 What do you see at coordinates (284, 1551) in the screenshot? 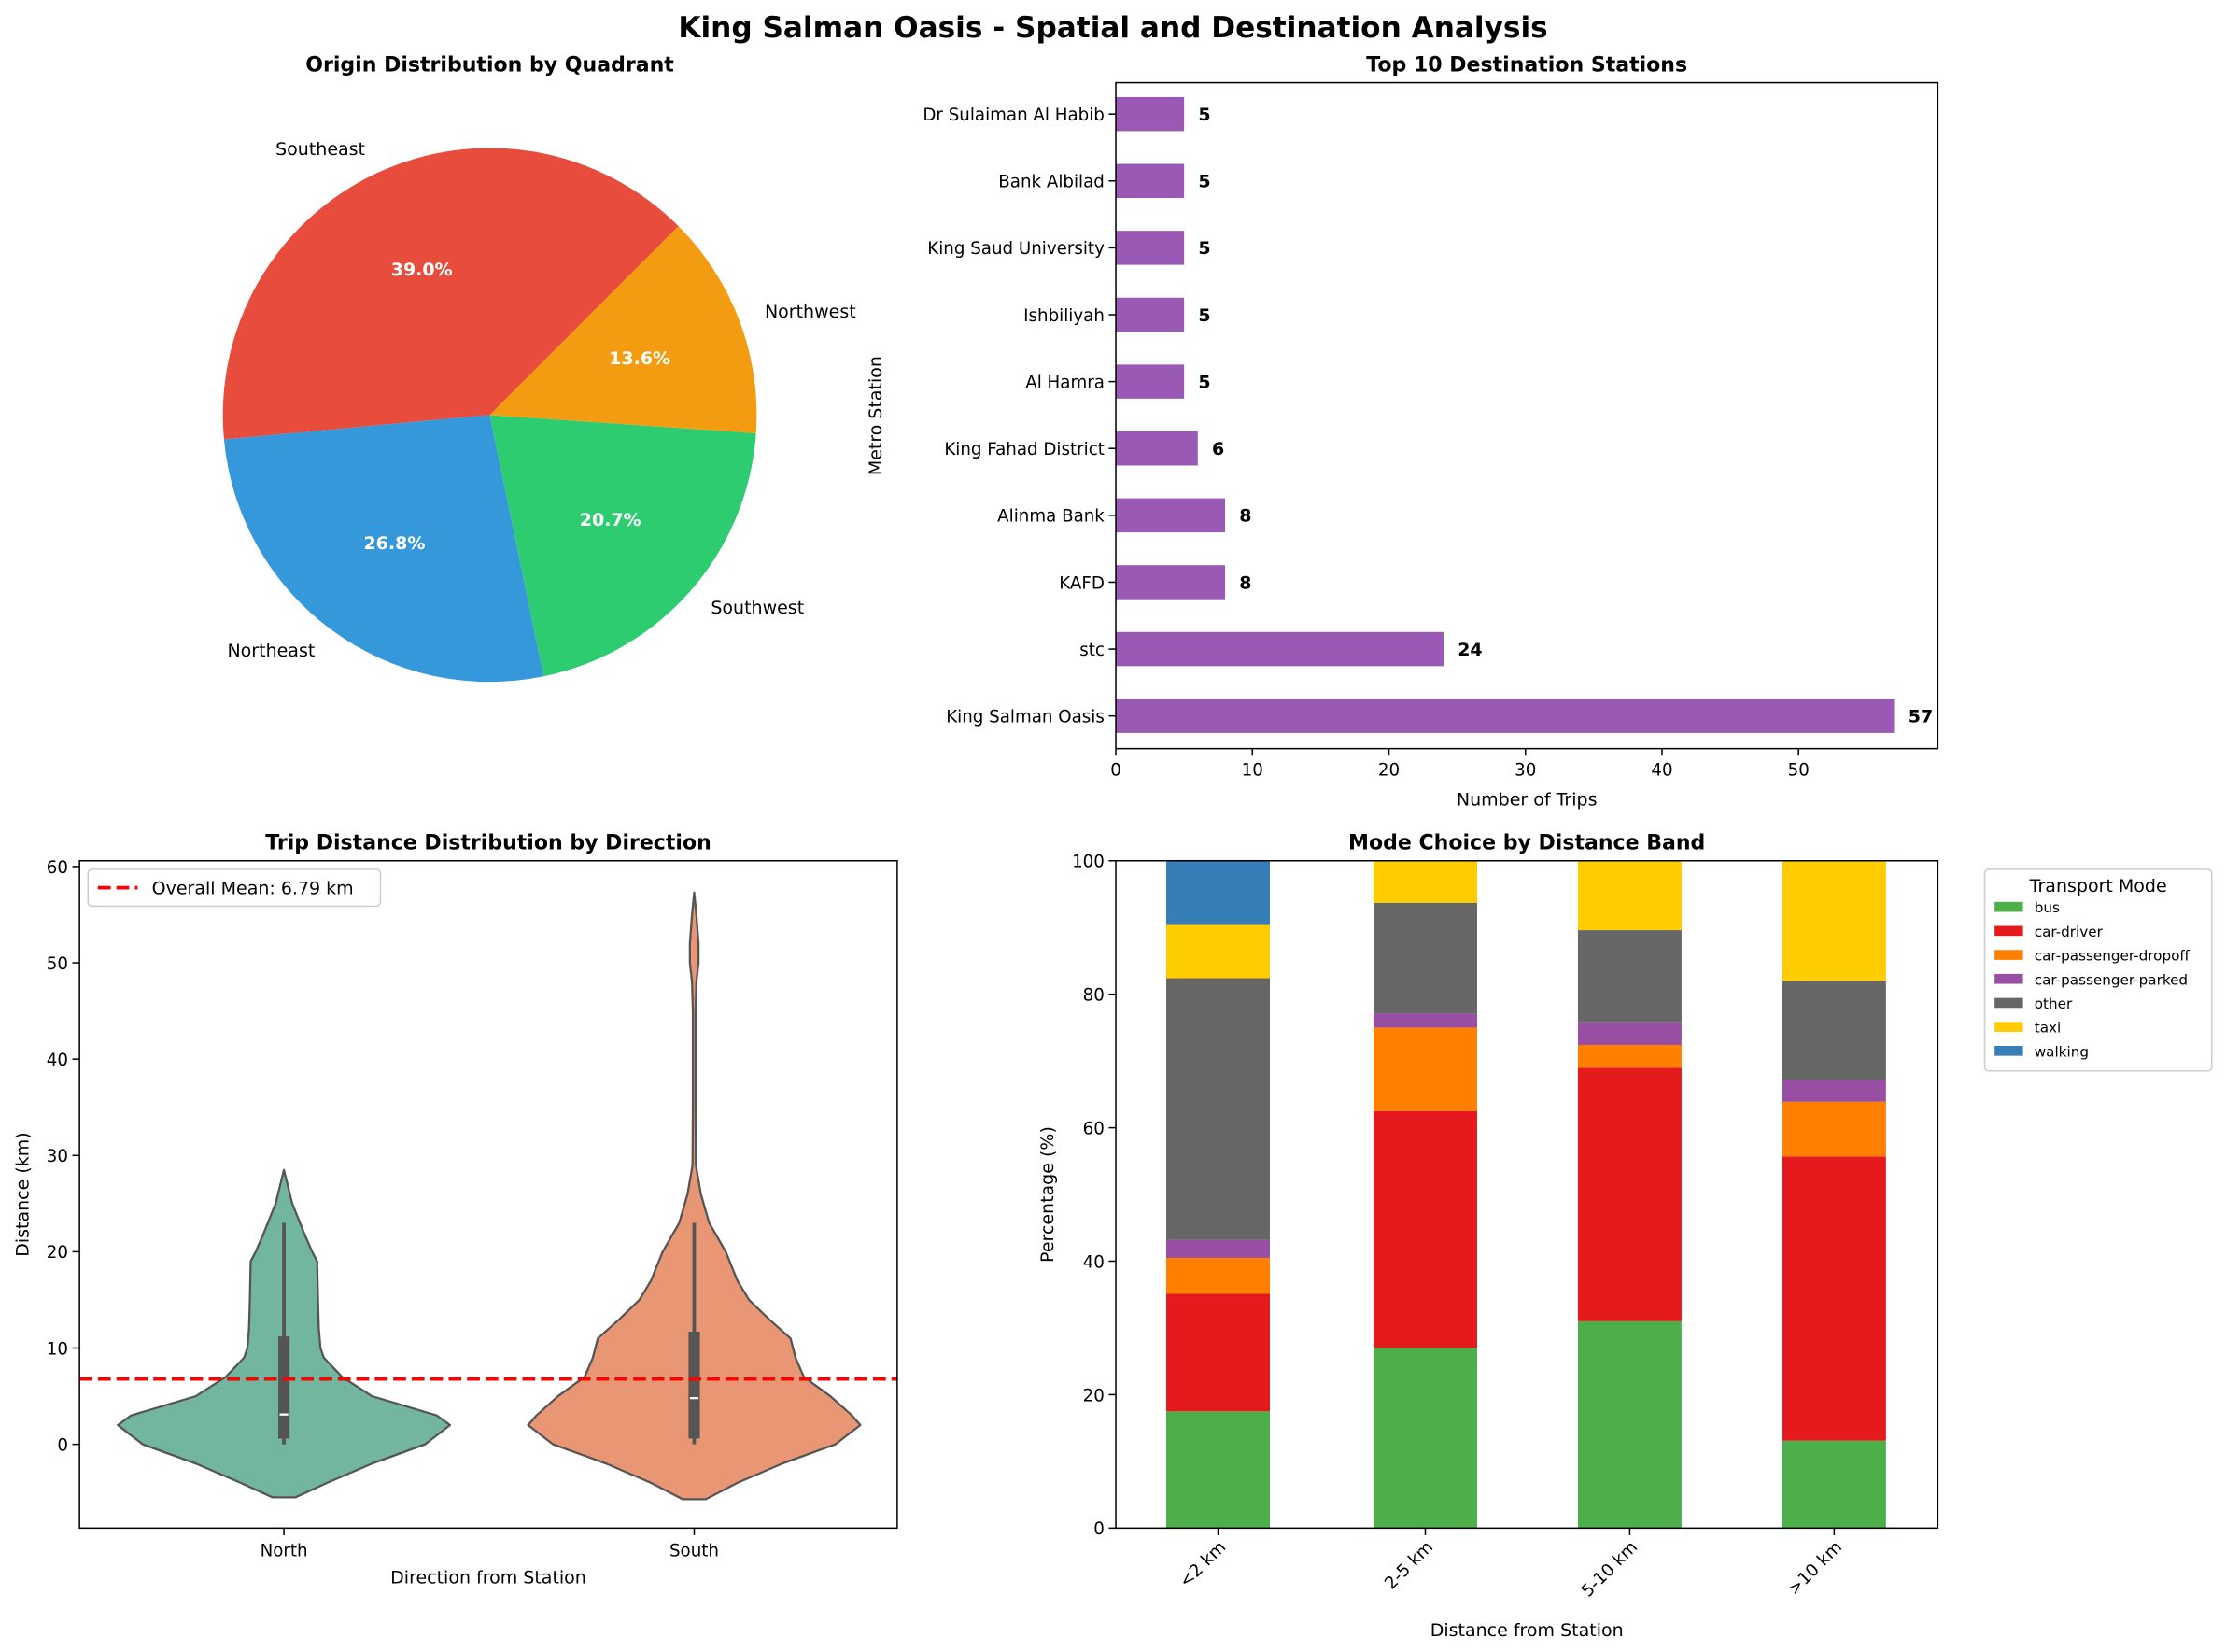
I see `x-tick-label: North` at bounding box center [284, 1551].